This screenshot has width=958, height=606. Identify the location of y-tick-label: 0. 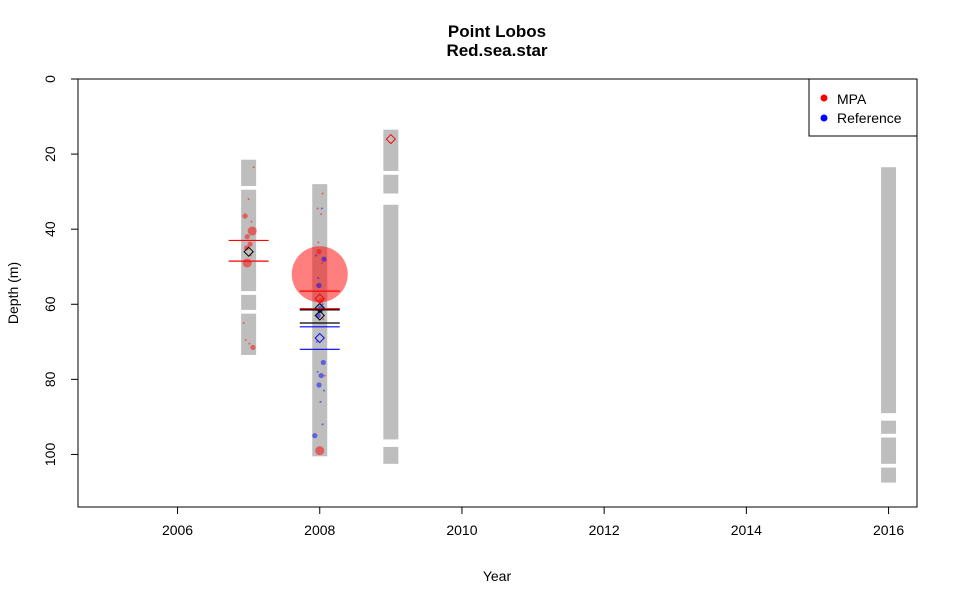
(50, 79).